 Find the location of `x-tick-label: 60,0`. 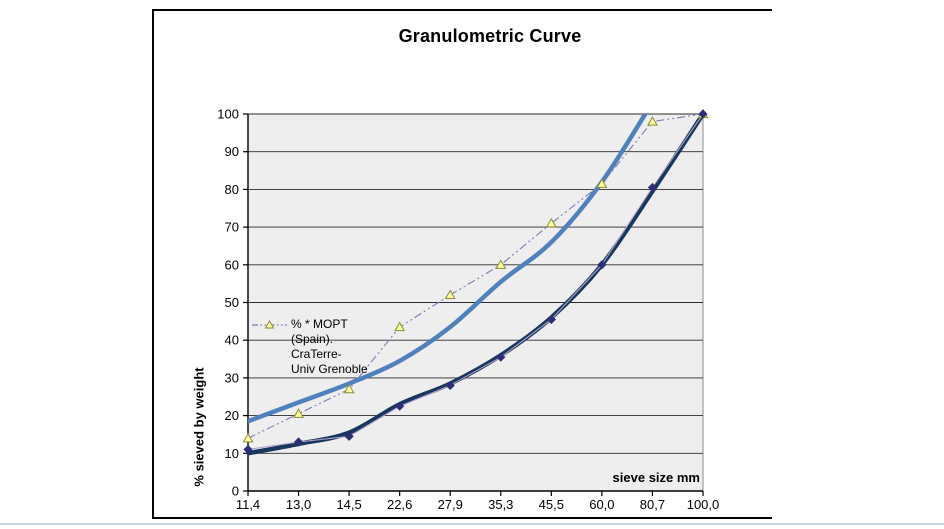

x-tick-label: 60,0 is located at coordinates (601, 504).